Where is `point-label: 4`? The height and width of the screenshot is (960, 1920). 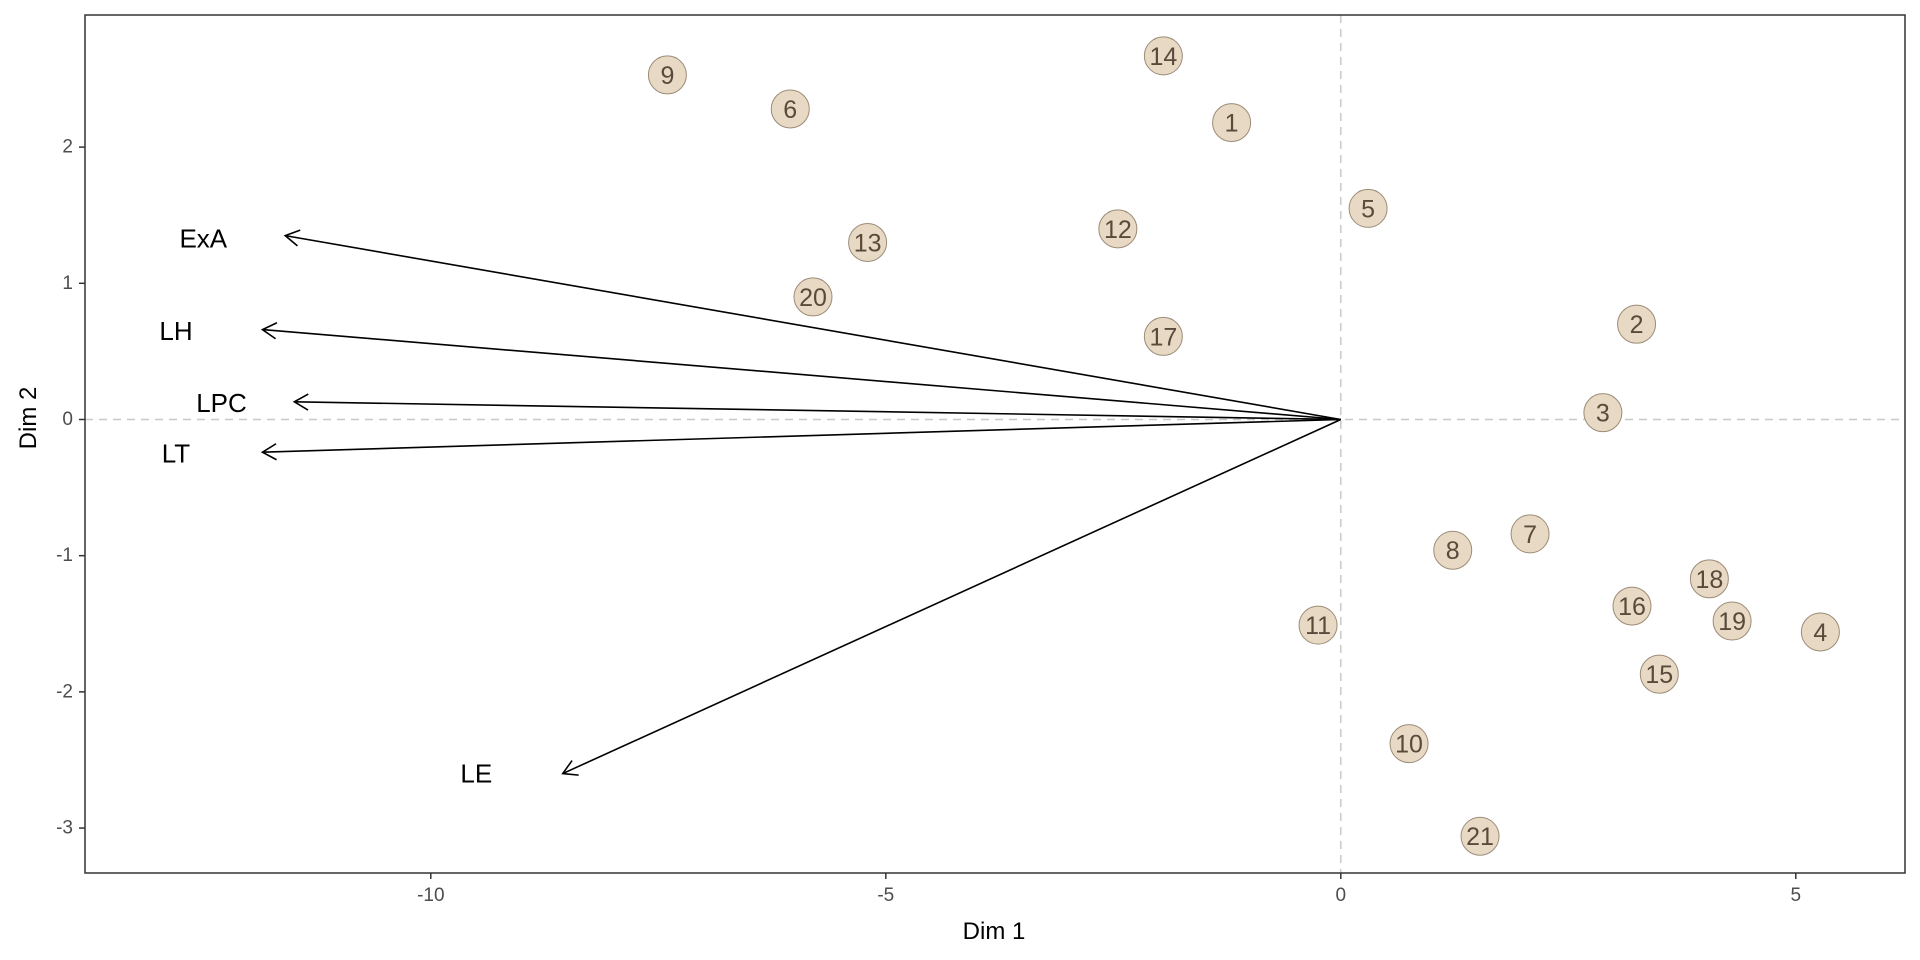 point-label: 4 is located at coordinates (1820, 633).